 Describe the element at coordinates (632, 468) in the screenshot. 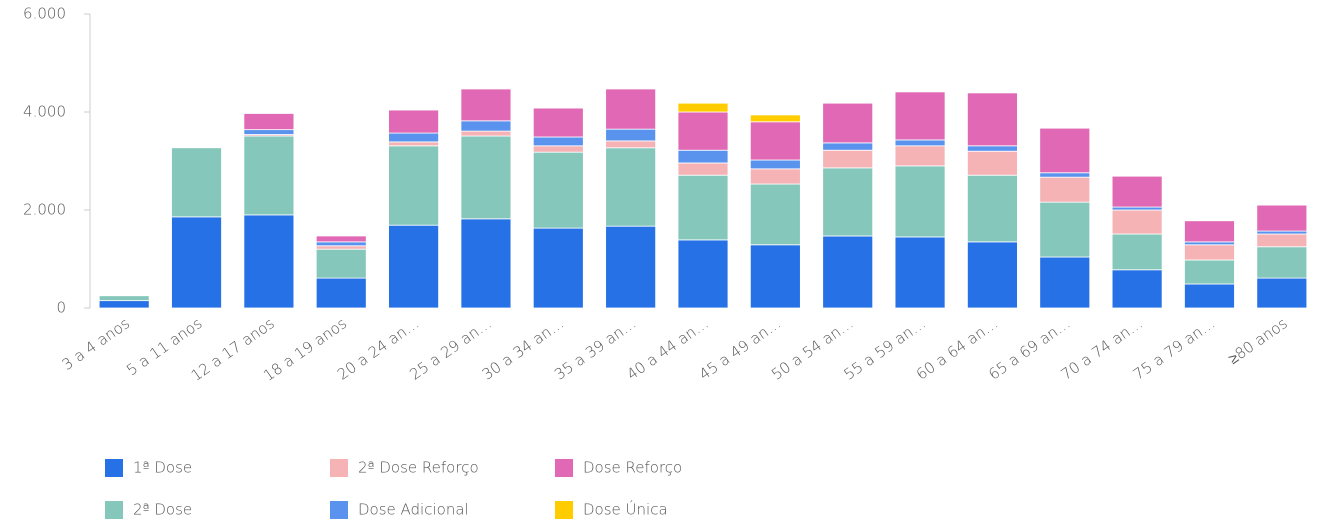

I see `legend-label: Dose Reforço` at that location.